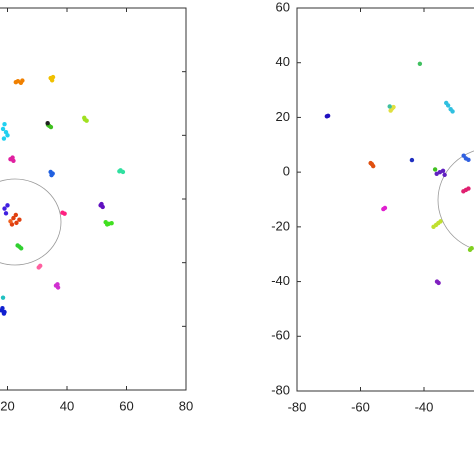 Image resolution: width=474 pixels, height=474 pixels. What do you see at coordinates (280, 280) in the screenshot?
I see `y-tick-label: -40` at bounding box center [280, 280].